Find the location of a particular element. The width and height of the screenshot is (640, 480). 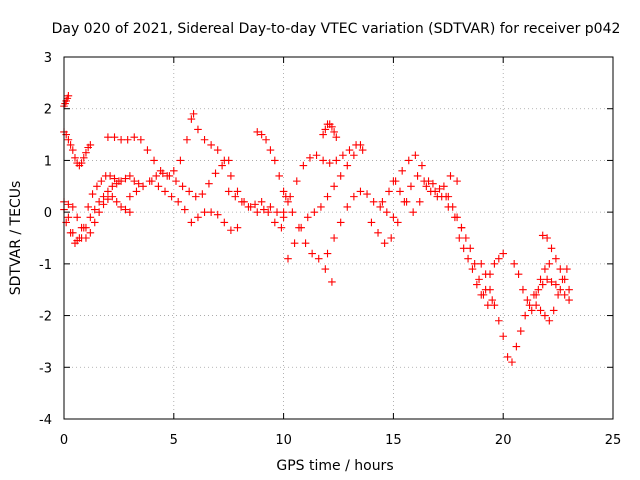

x-tick-label: 20 is located at coordinates (503, 440).